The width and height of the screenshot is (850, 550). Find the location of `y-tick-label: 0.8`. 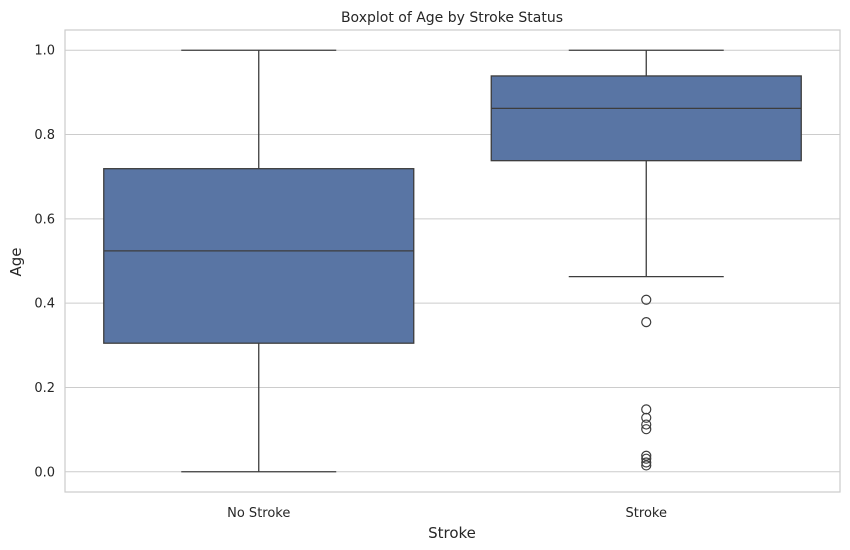

y-tick-label: 0.8 is located at coordinates (44, 135).